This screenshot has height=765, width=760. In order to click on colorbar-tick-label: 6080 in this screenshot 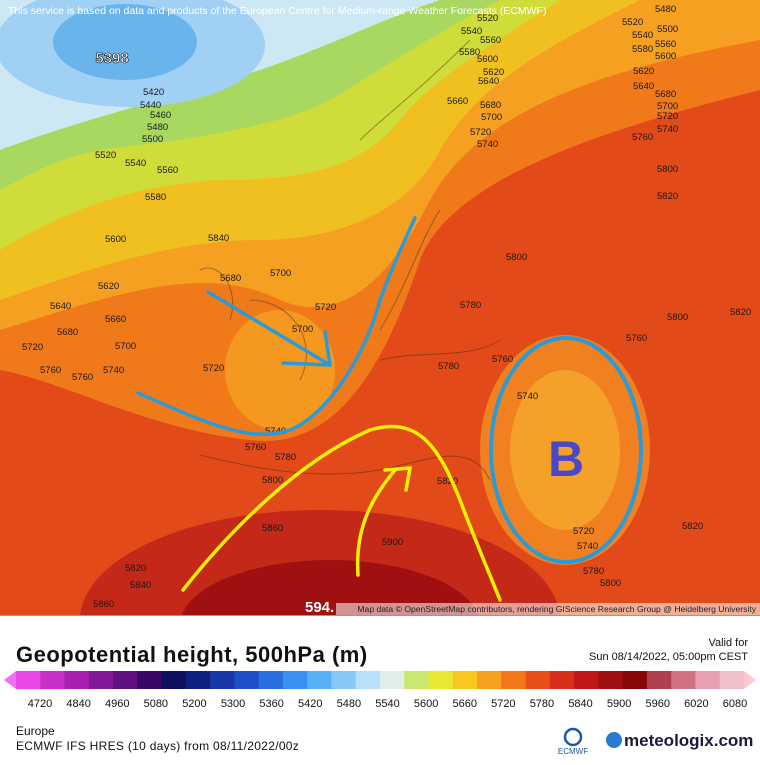, I will do `click(735, 704)`.